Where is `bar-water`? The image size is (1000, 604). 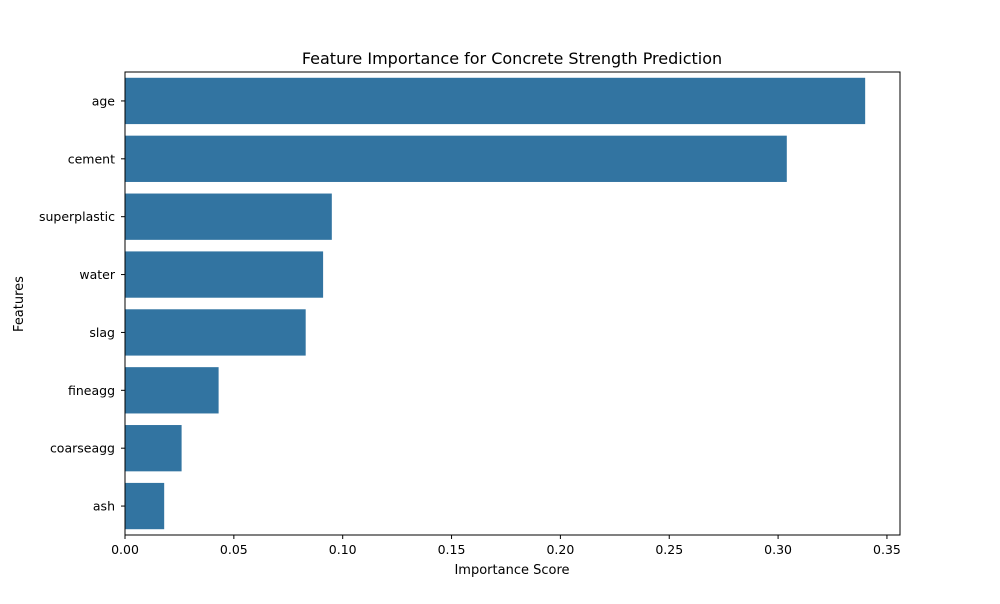
bar-water is located at coordinates (224, 274).